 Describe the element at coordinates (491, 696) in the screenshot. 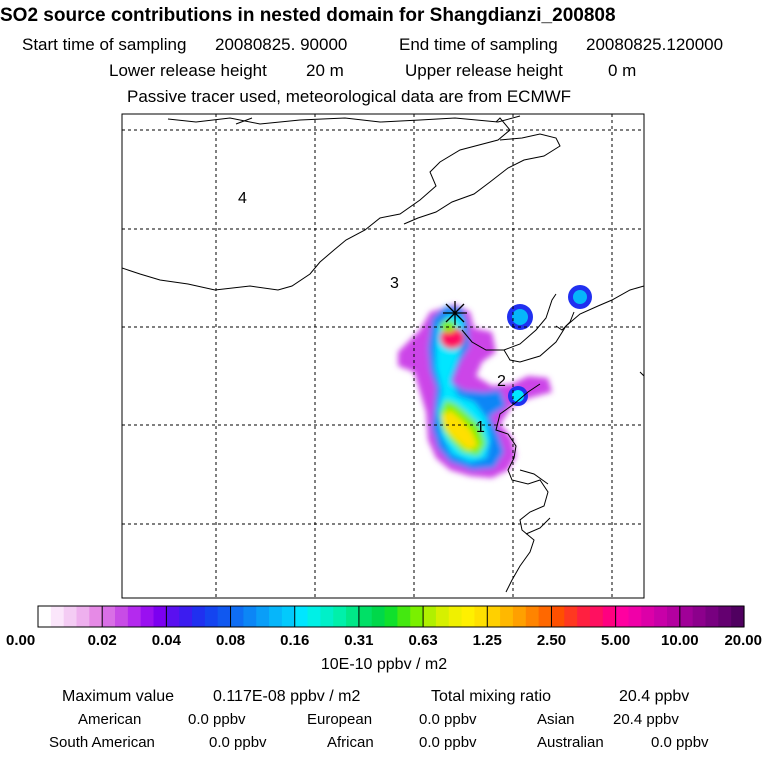

I see `total-mixing-label: Total mixing ratio` at that location.